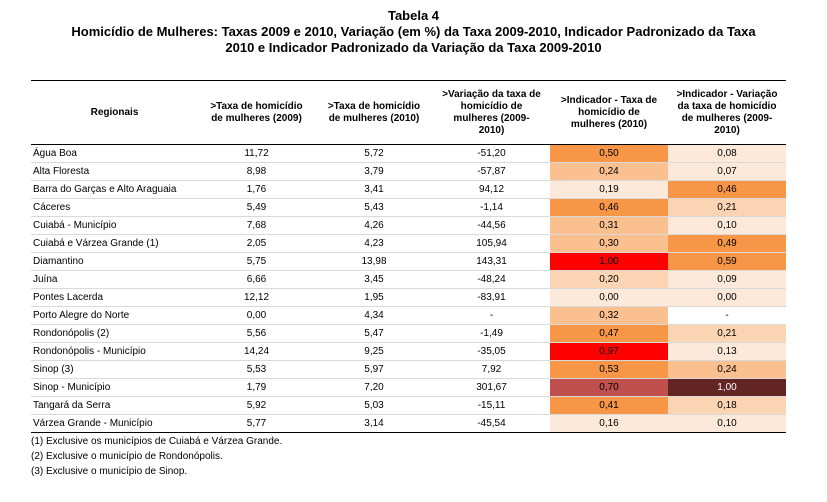 The height and width of the screenshot is (502, 827). Describe the element at coordinates (256, 405) in the screenshot. I see `cell-taxa-2009: 5,92` at that location.